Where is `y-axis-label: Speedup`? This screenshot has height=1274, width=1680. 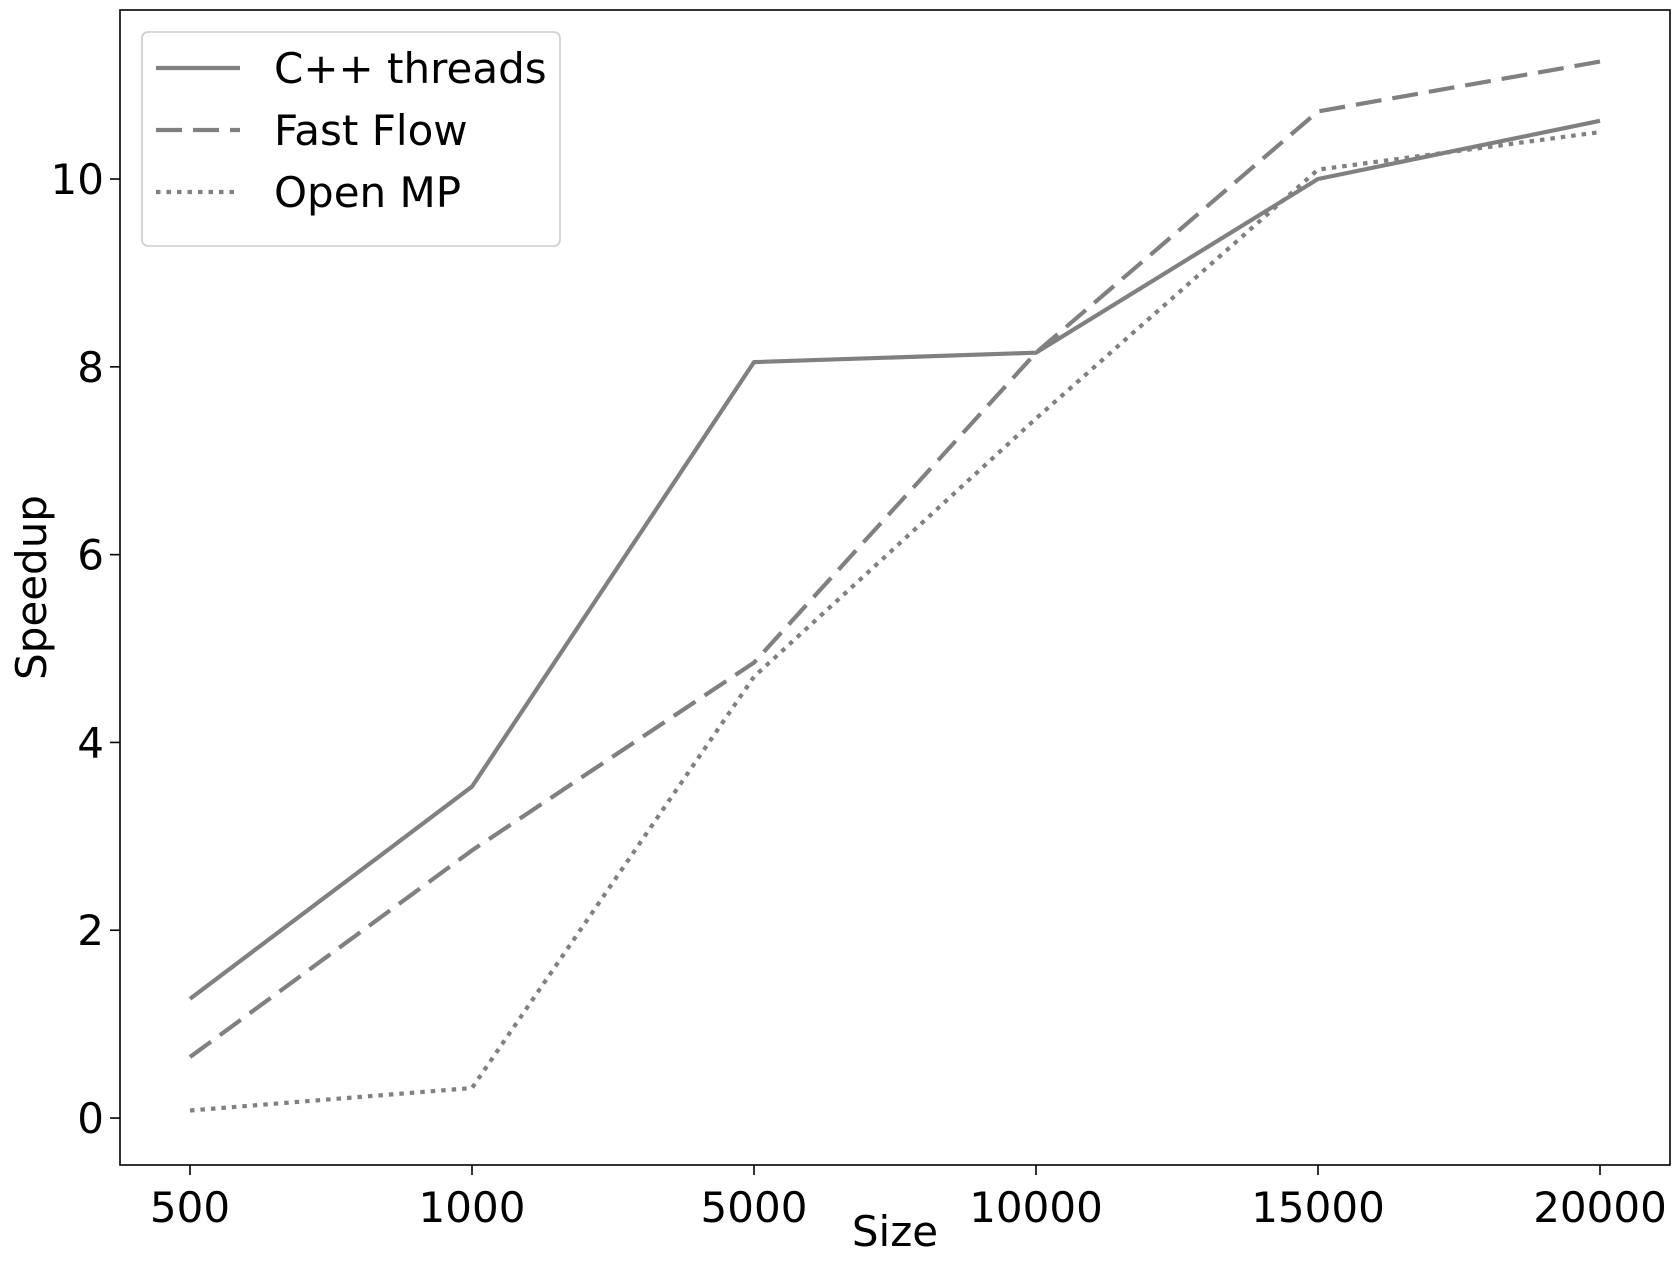 y-axis-label: Speedup is located at coordinates (31, 587).